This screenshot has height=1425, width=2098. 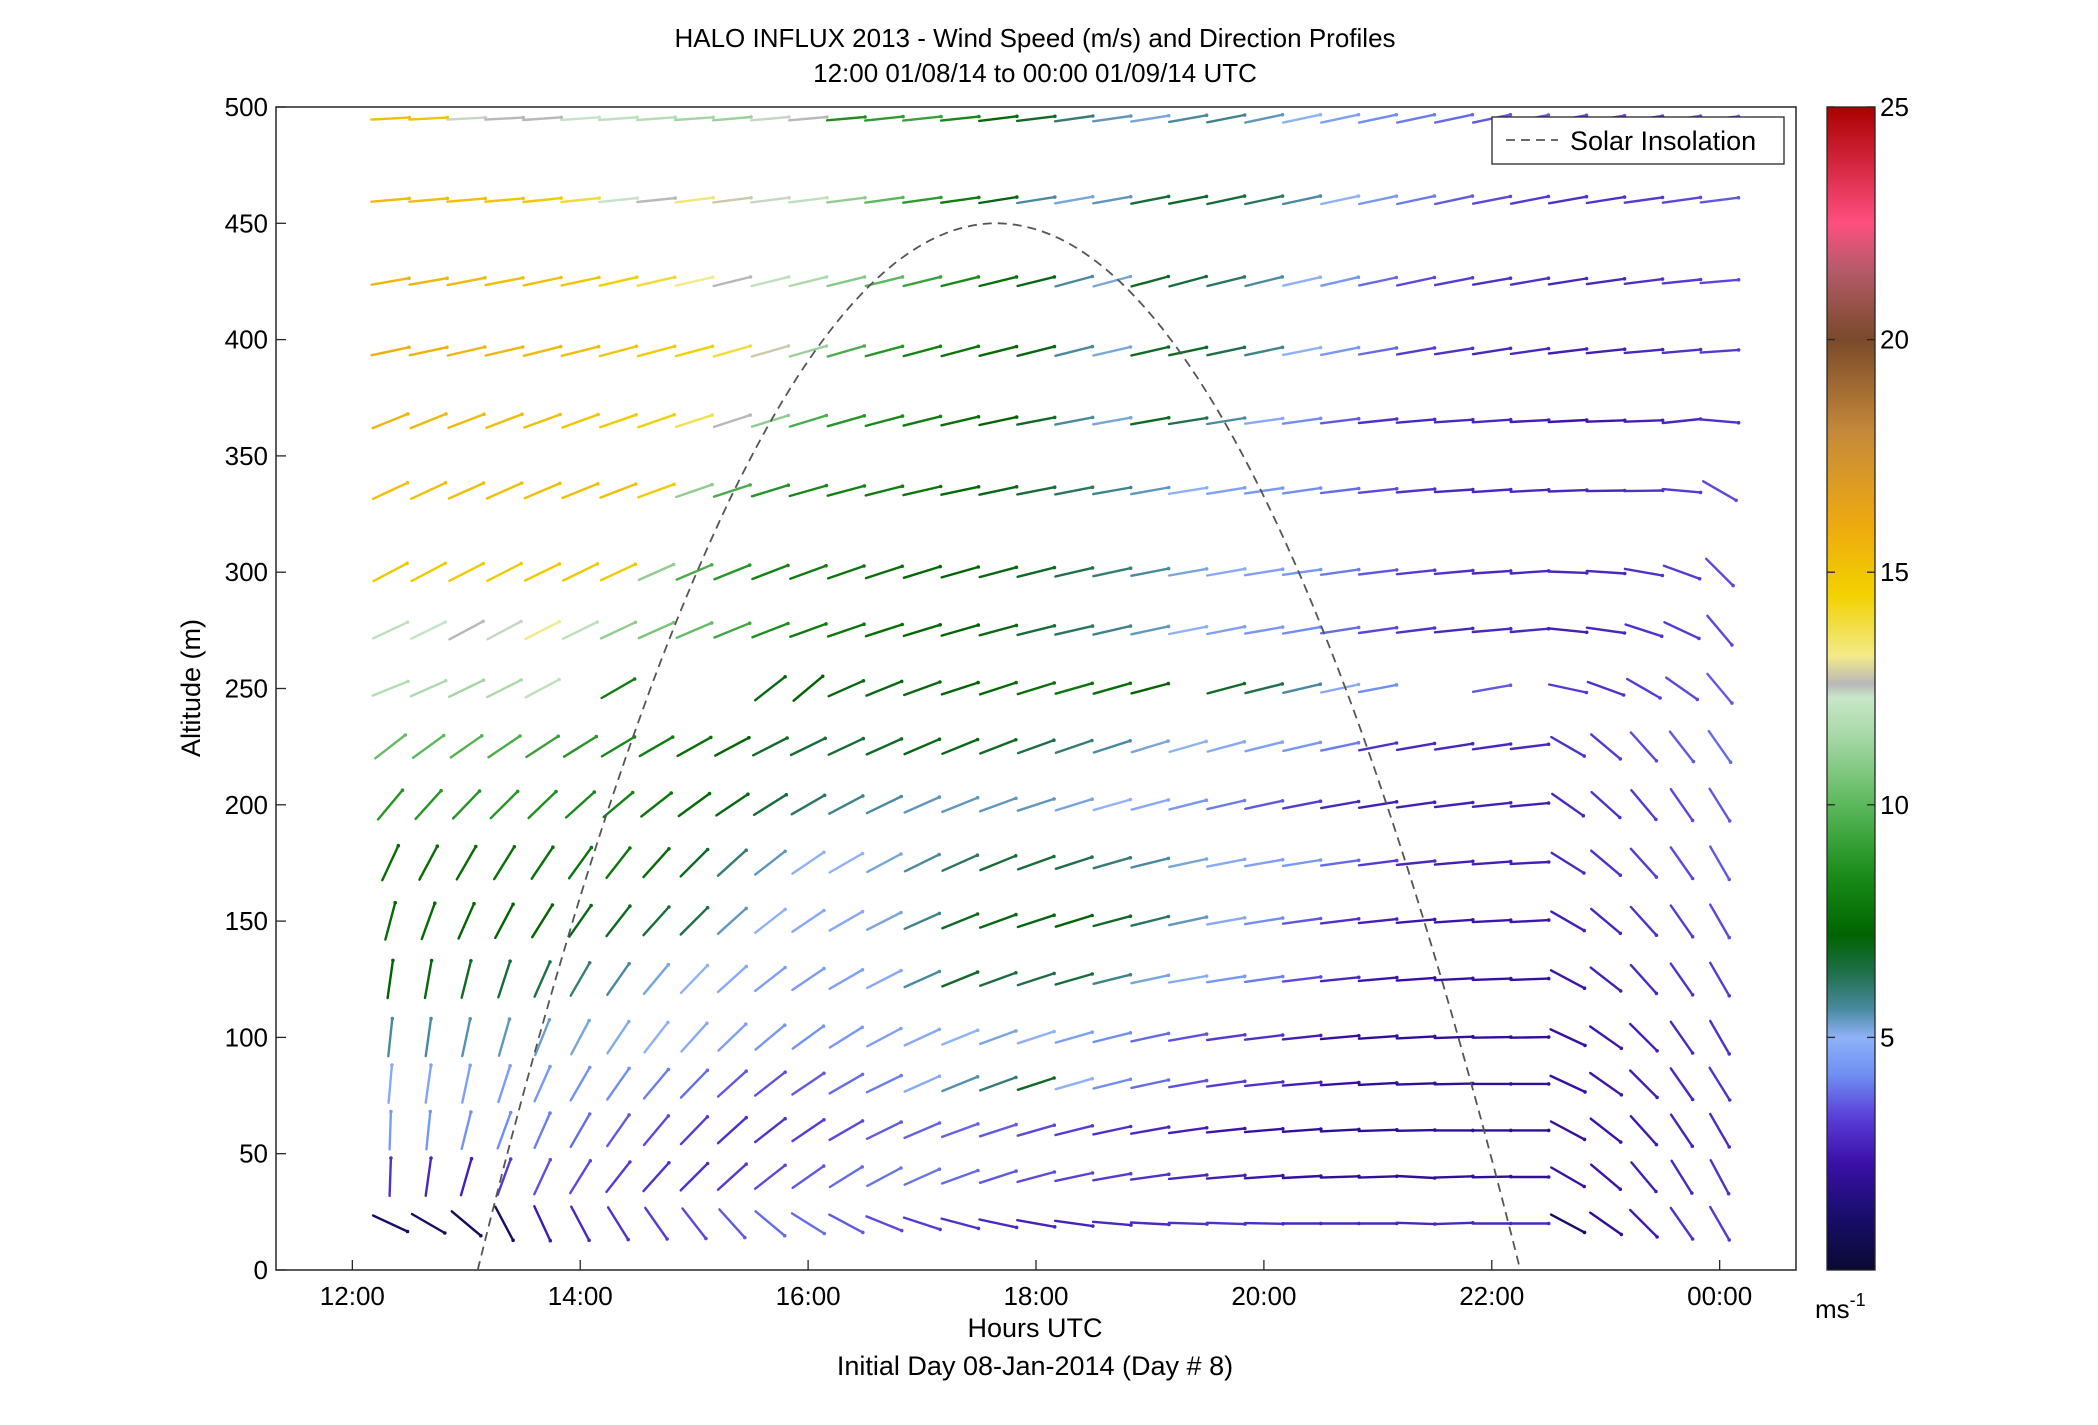 I want to click on y-tick-label: 250, so click(x=246, y=689).